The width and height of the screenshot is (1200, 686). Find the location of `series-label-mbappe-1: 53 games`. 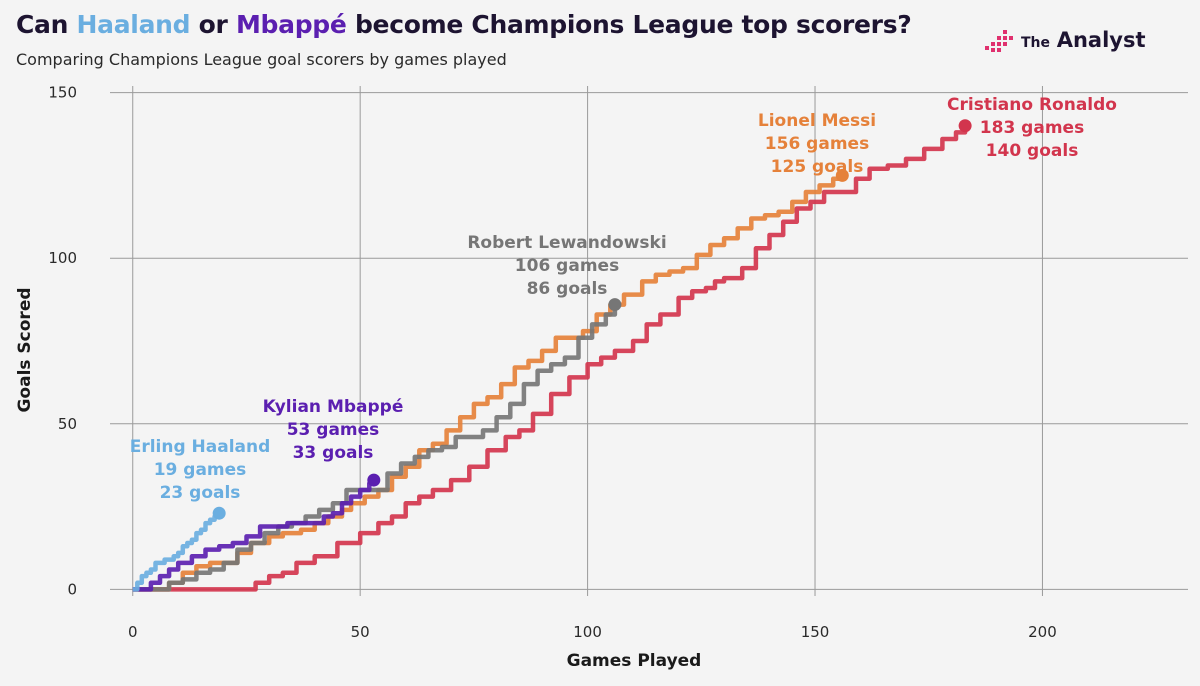

series-label-mbappe-1: 53 games is located at coordinates (333, 430).